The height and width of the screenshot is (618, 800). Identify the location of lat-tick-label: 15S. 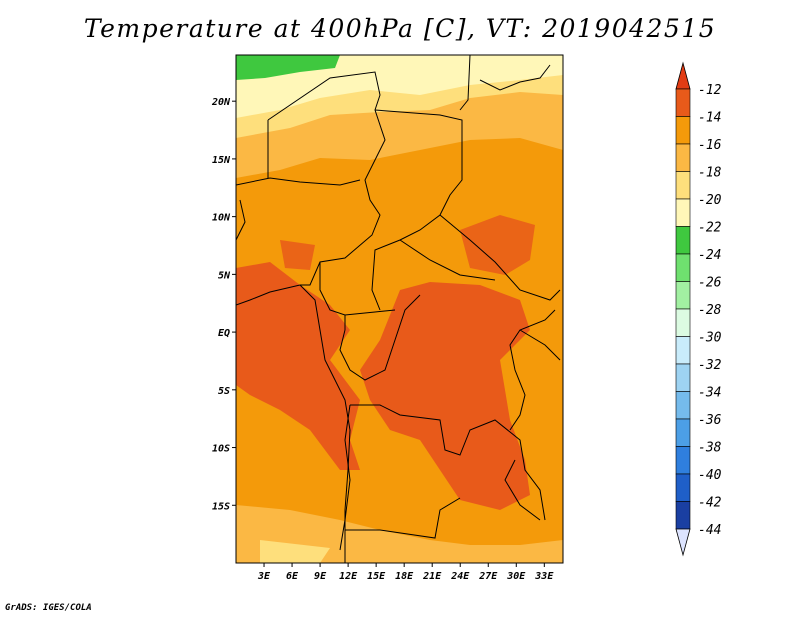
(221, 506).